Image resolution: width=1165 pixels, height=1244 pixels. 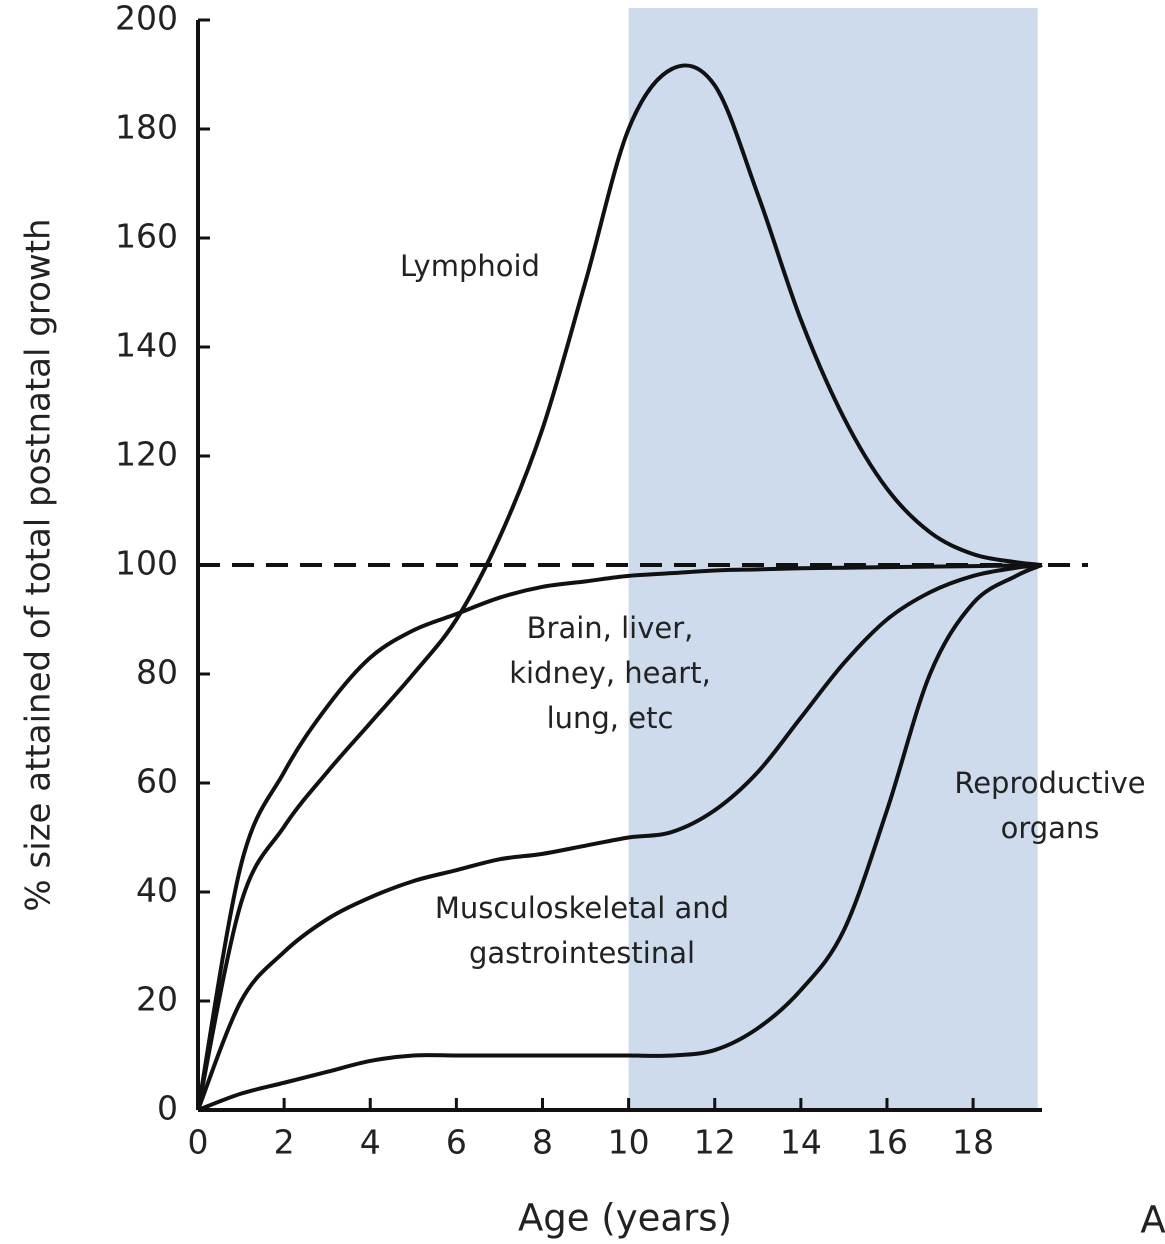 I want to click on x-tick-label: 6, so click(x=456, y=1142).